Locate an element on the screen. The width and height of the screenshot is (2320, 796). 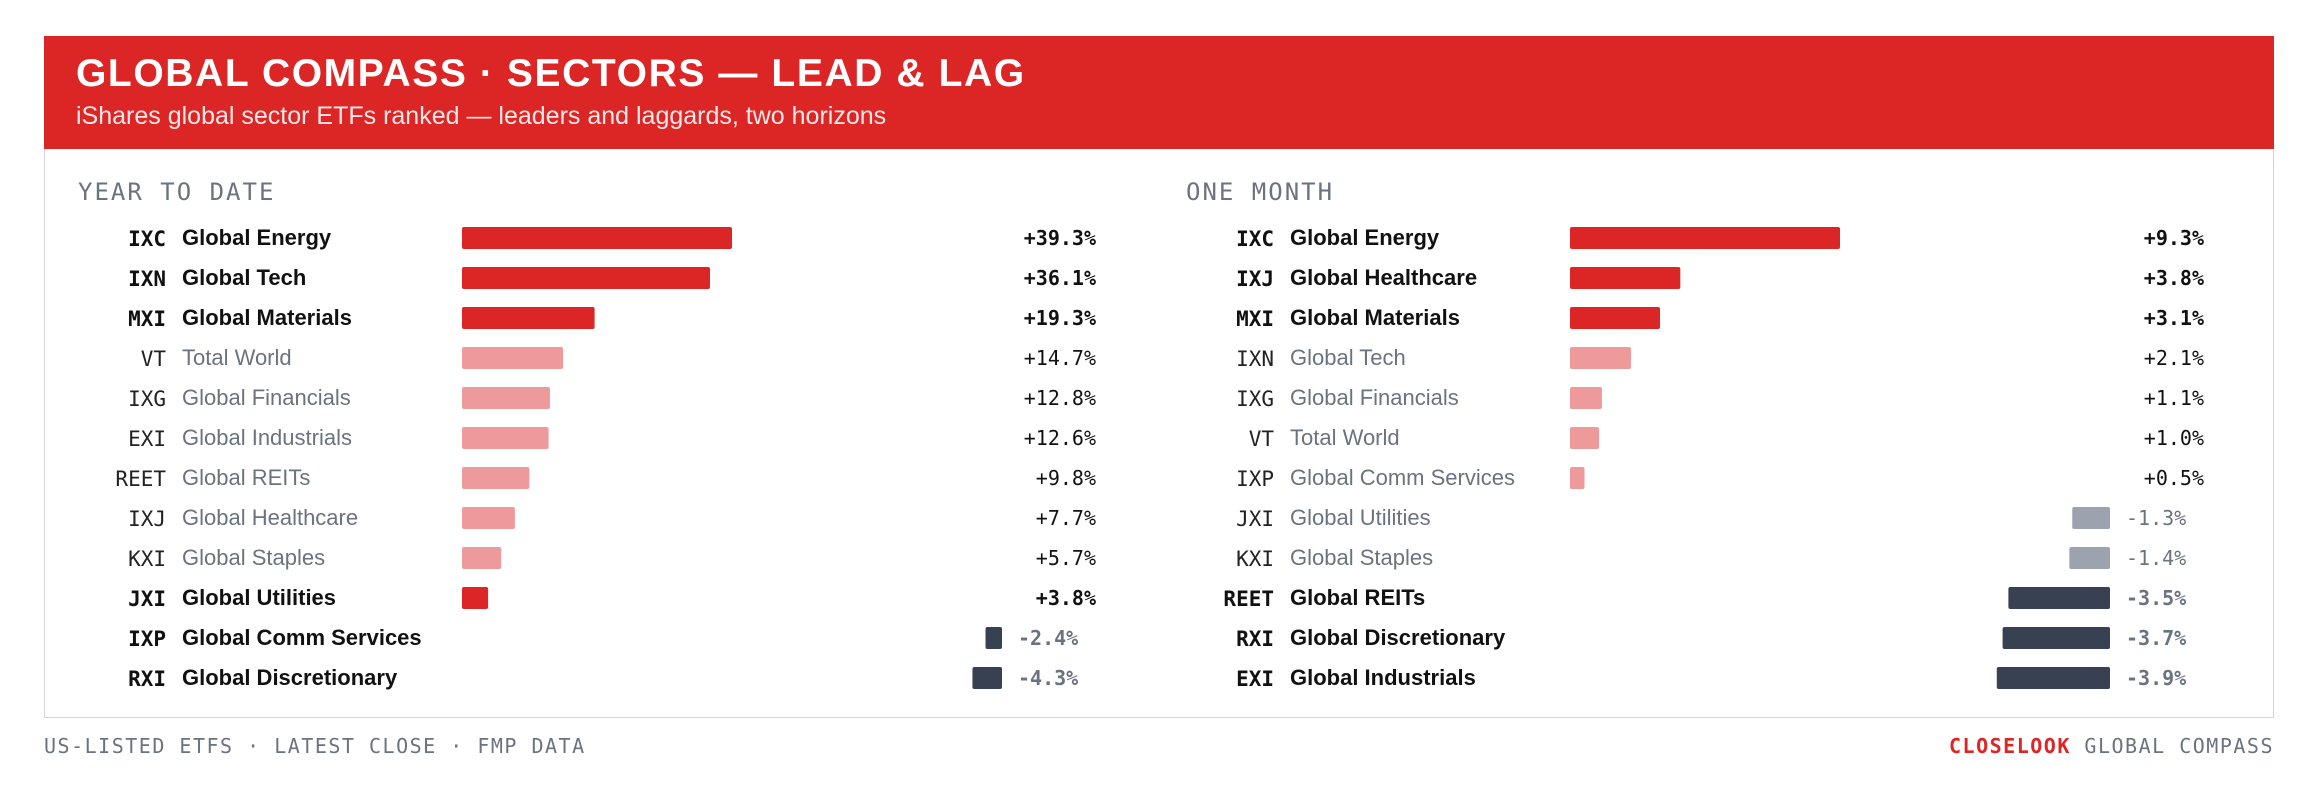
value-label: +2.1% is located at coordinates (2174, 358).